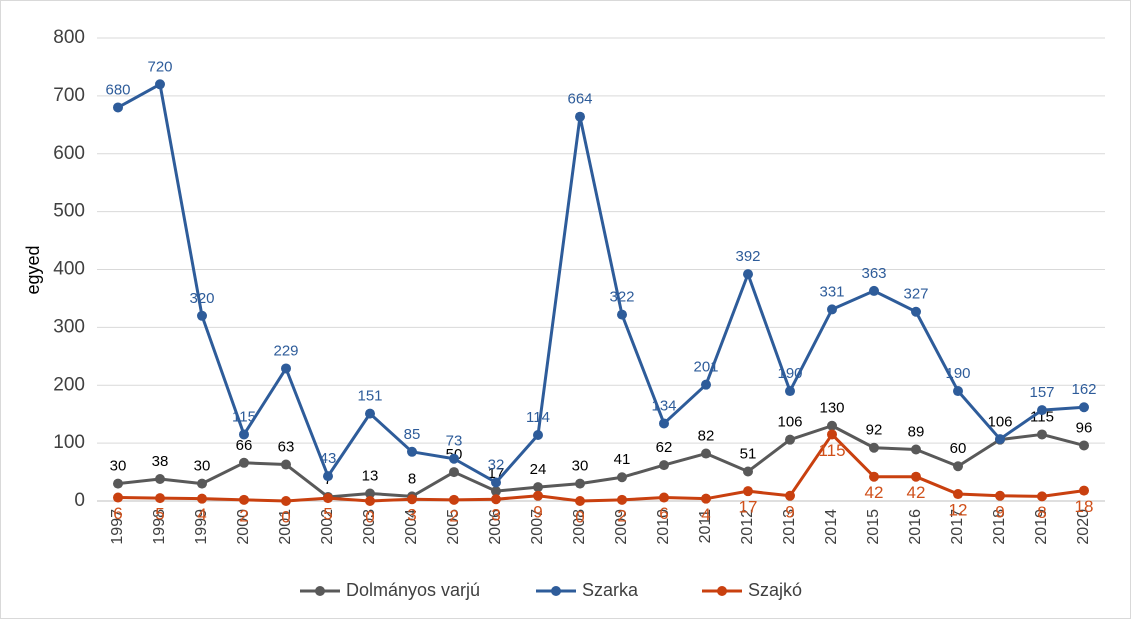 The height and width of the screenshot is (619, 1131). What do you see at coordinates (999, 527) in the screenshot?
I see `x-tick-label: 2018` at bounding box center [999, 527].